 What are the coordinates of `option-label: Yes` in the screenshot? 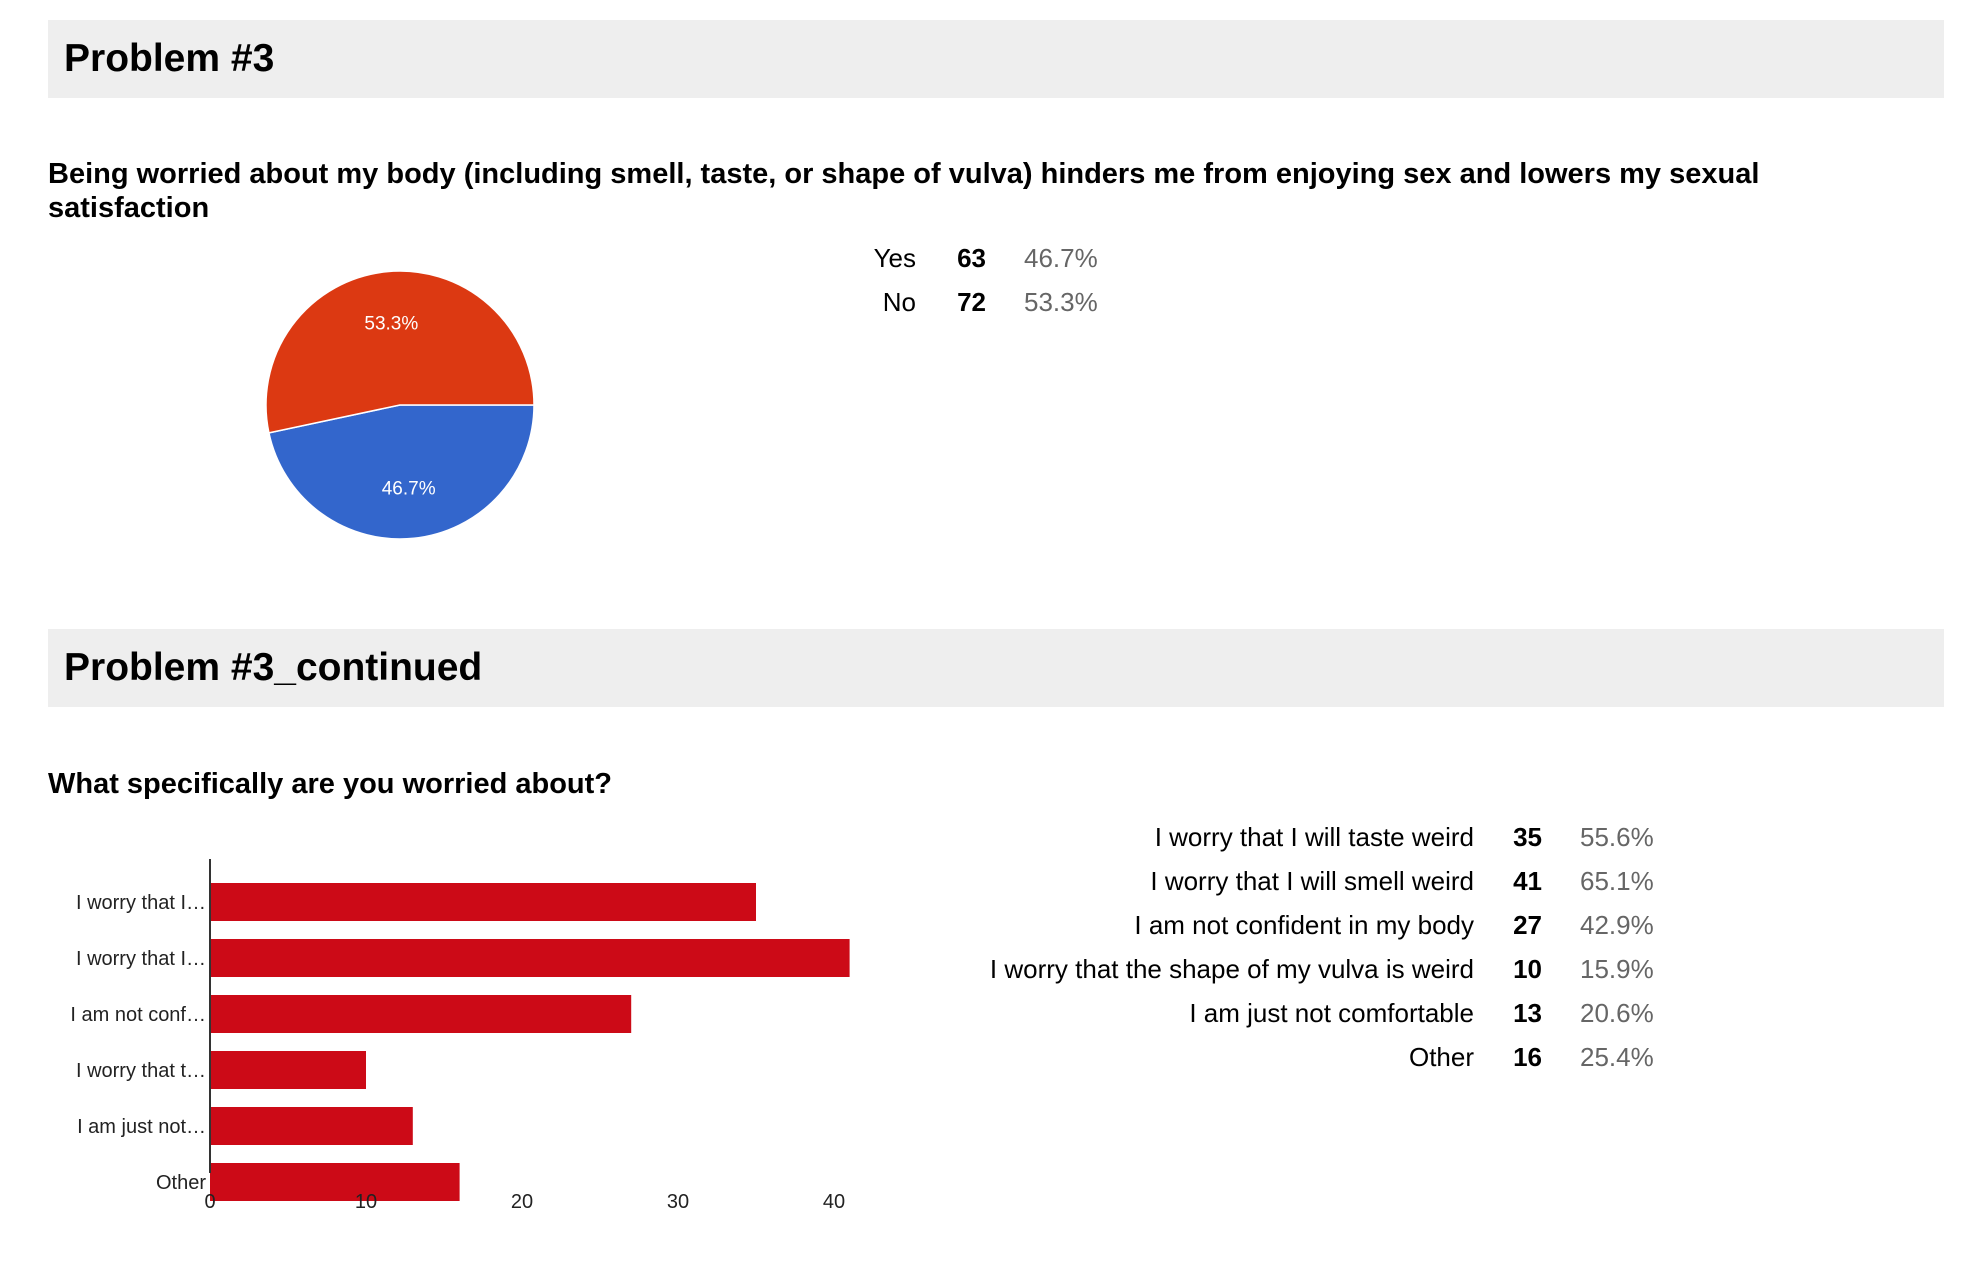 It's located at (894, 258).